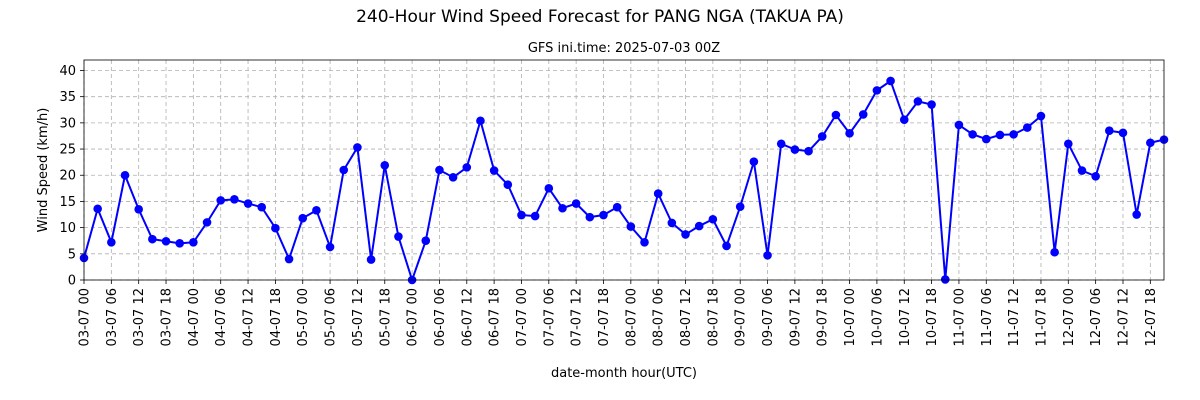  Describe the element at coordinates (624, 48) in the screenshot. I see `chart-subtitle: GFS ini.time: 2025-07-03 00Z` at that location.